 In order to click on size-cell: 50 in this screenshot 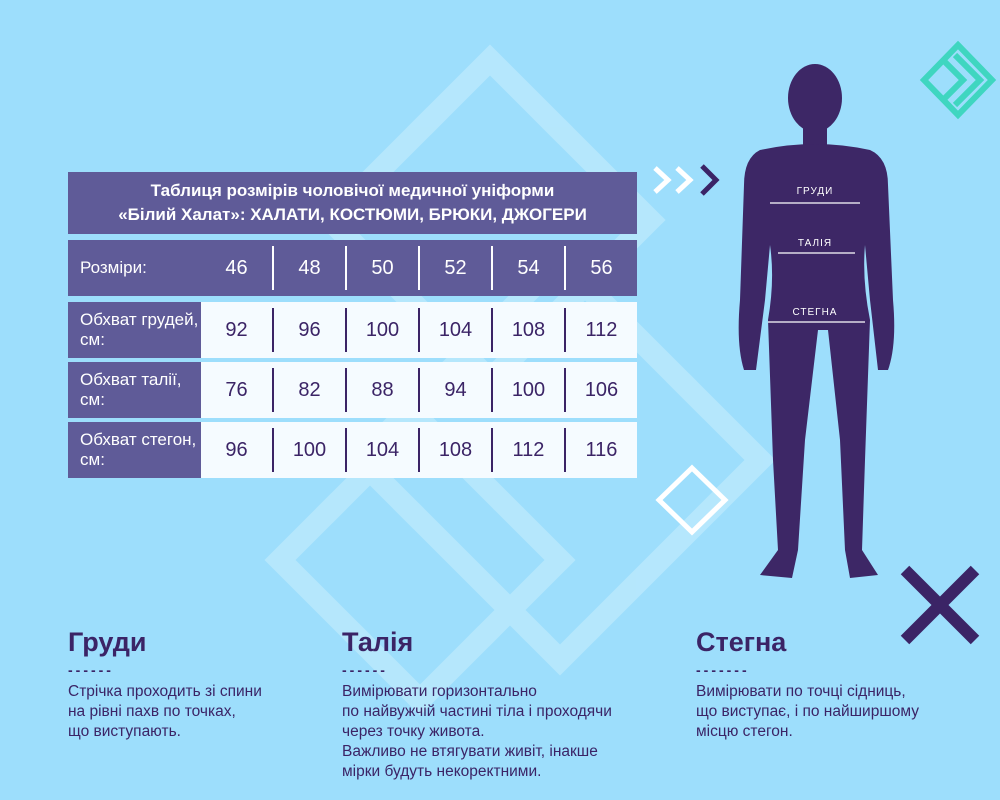, I will do `click(381, 268)`.